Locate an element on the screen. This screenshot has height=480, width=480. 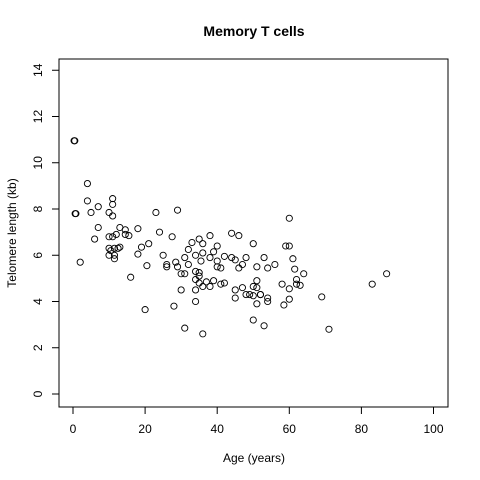
x-tick-label: 40 is located at coordinates (218, 429).